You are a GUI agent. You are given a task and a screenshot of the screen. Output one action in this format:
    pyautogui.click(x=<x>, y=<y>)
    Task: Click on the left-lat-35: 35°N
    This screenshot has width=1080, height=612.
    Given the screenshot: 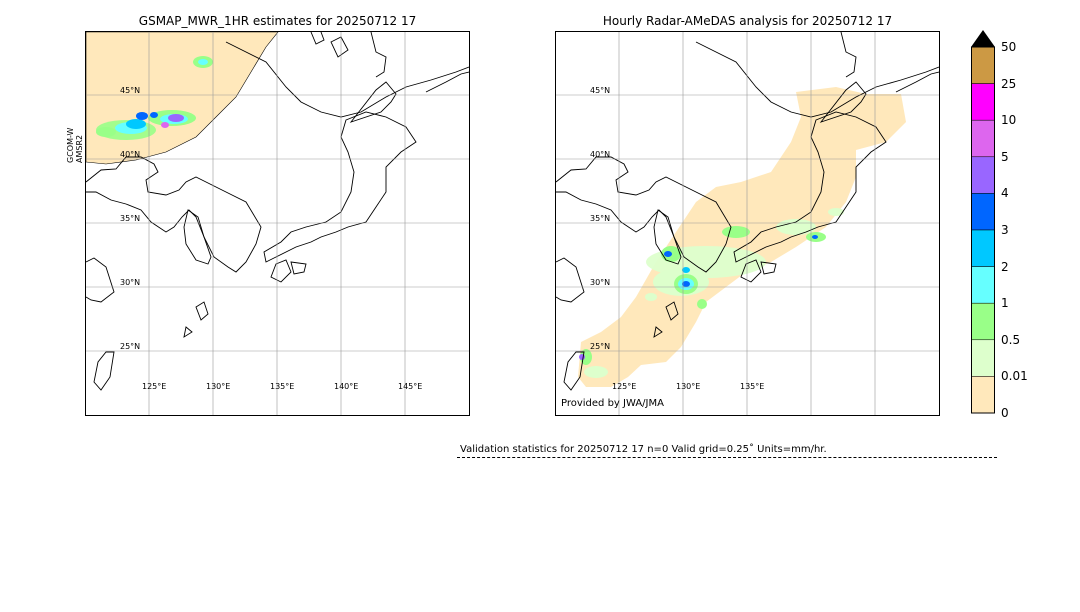 What is the action you would take?
    pyautogui.click(x=130, y=218)
    